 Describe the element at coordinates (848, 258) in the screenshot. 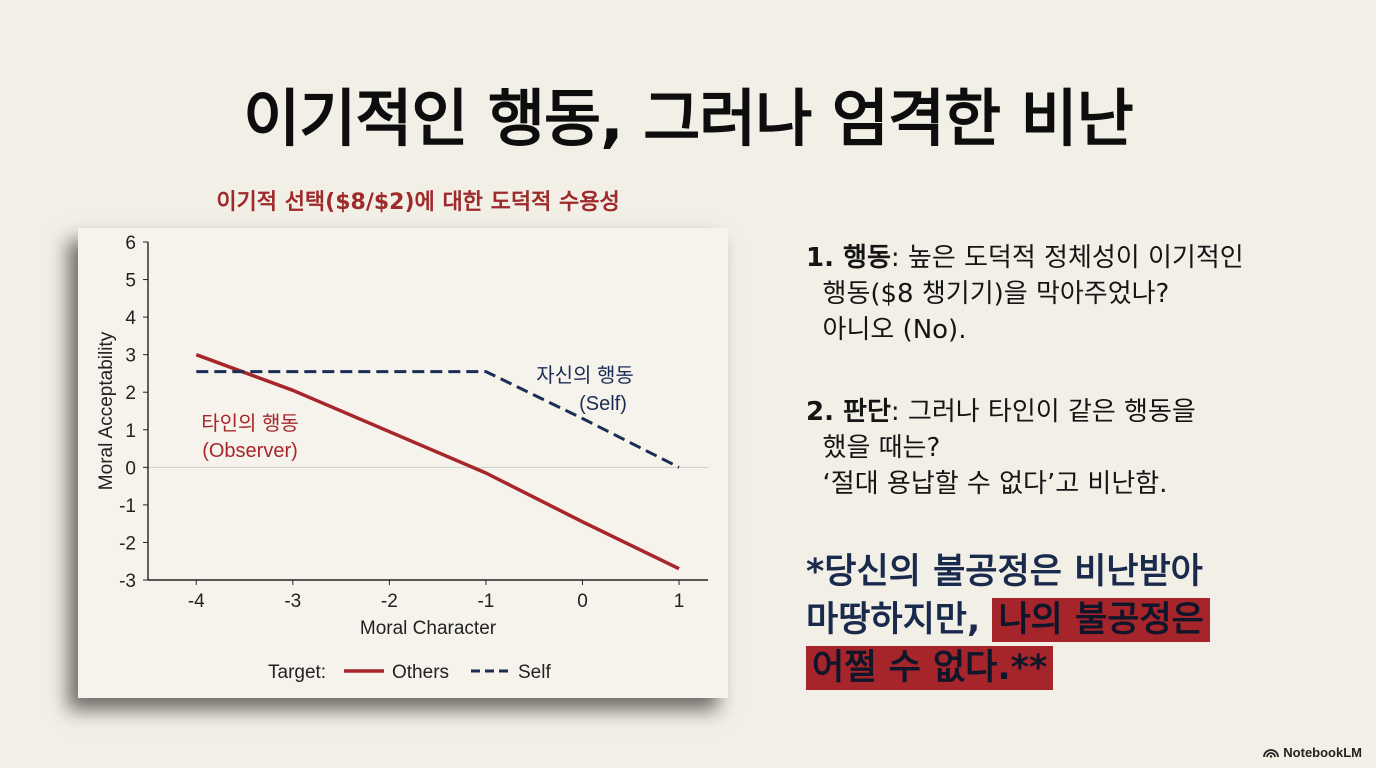

I see `point-behavior-heading: 1. 행동` at that location.